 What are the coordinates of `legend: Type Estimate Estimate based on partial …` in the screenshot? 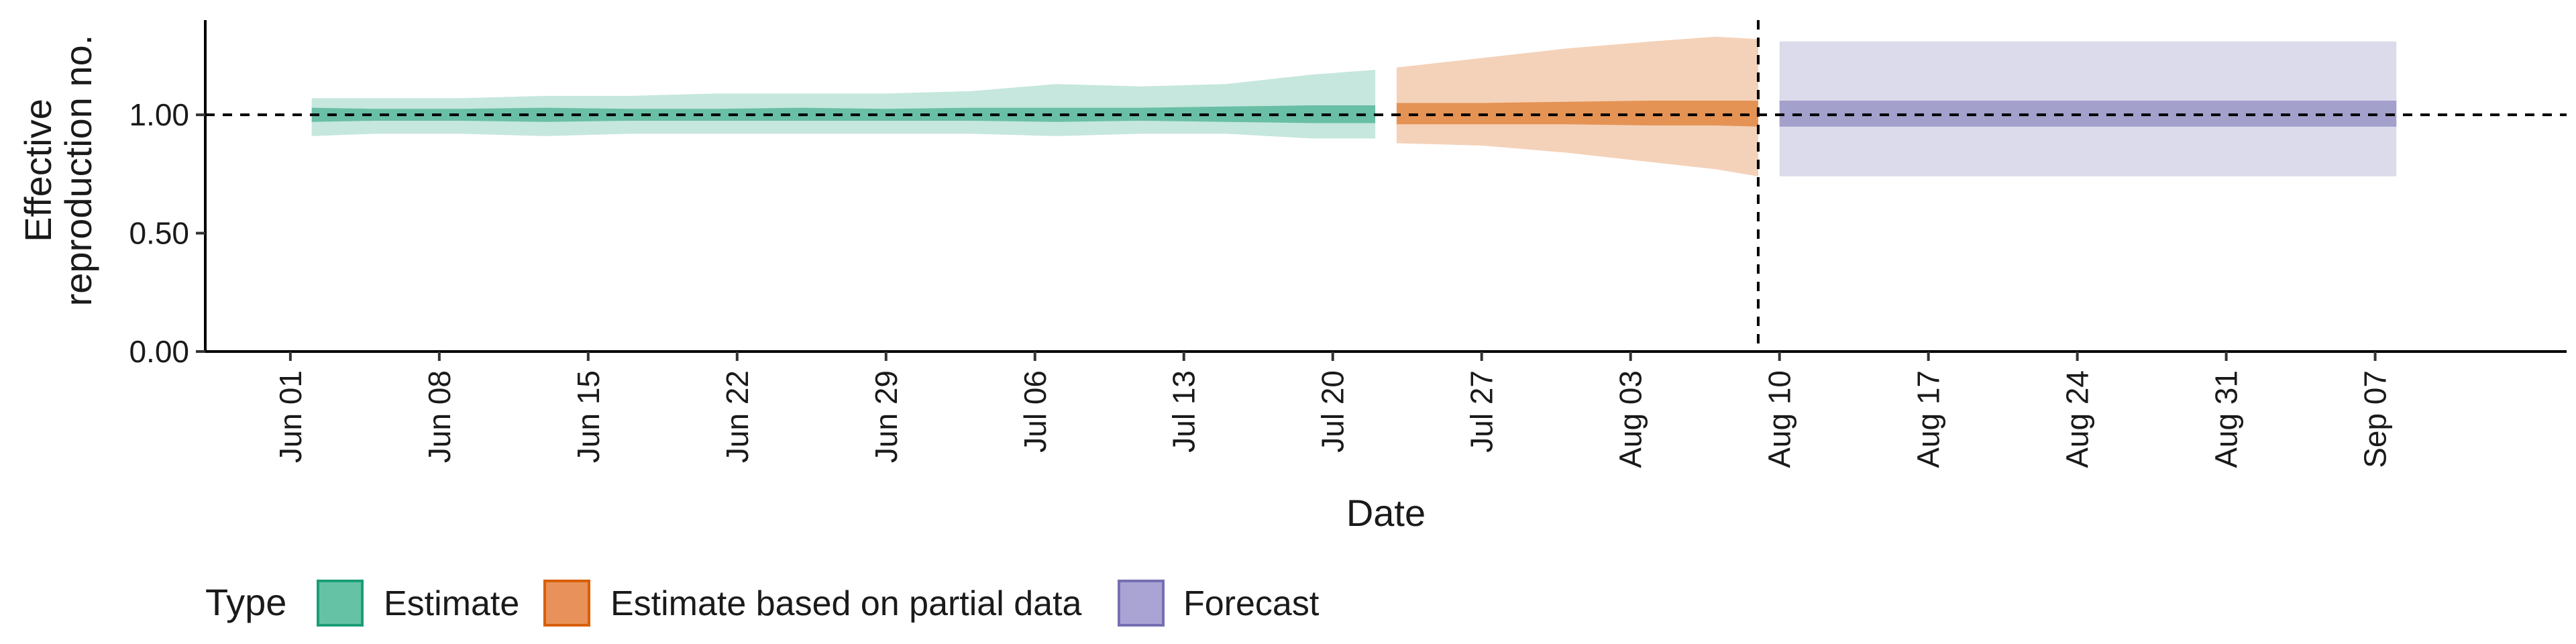 It's located at (762, 603).